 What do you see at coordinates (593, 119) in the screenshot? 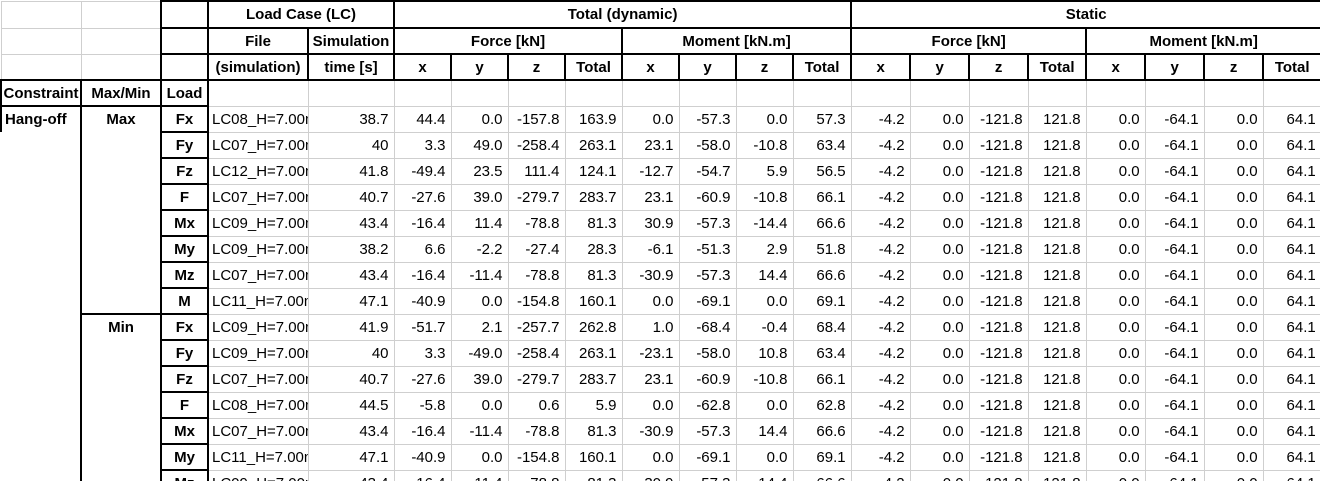
I see `cell-value: 163.9` at bounding box center [593, 119].